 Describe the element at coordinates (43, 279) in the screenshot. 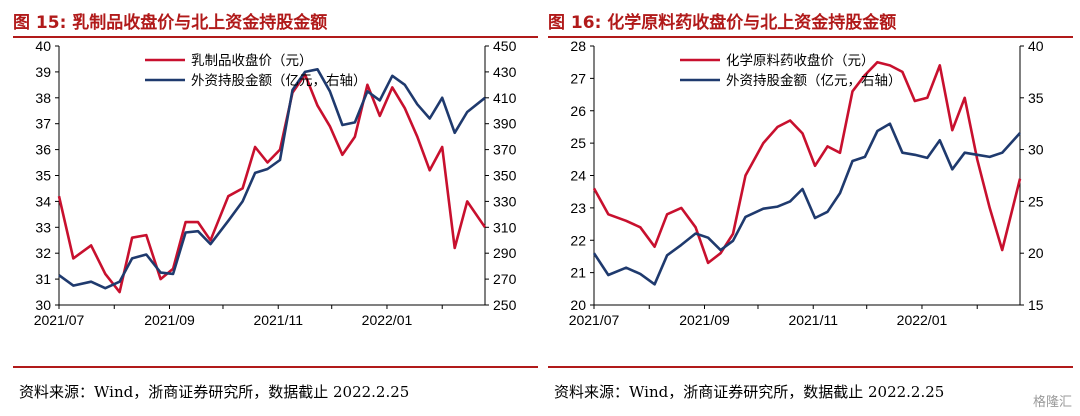

I see `y-left-tick-label: 31` at that location.